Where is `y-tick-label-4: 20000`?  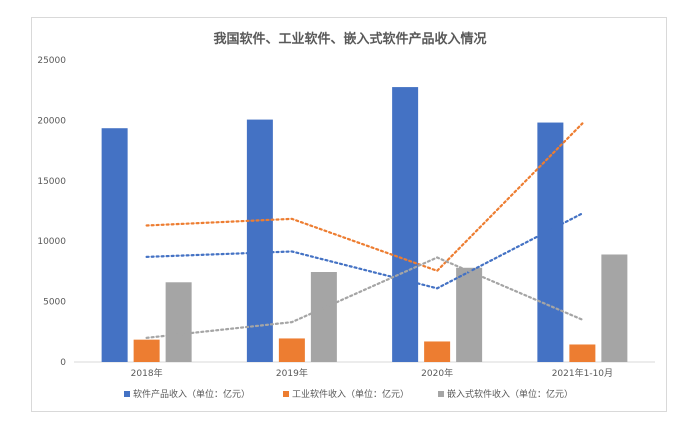 y-tick-label-4: 20000 is located at coordinates (51, 121).